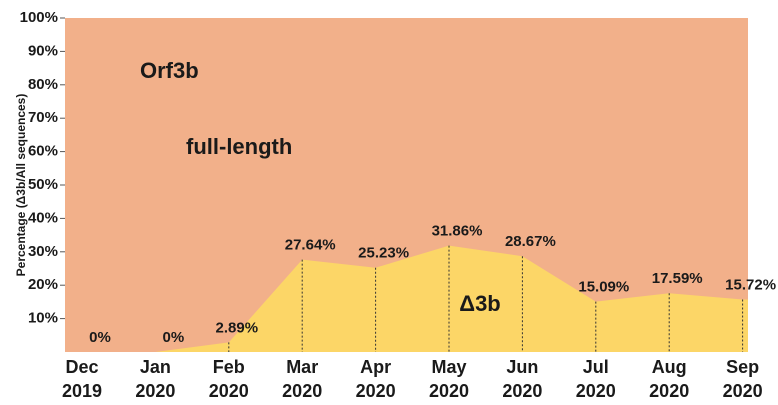 This screenshot has width=778, height=405. Describe the element at coordinates (239, 146) in the screenshot. I see `annotation: full-length` at that location.